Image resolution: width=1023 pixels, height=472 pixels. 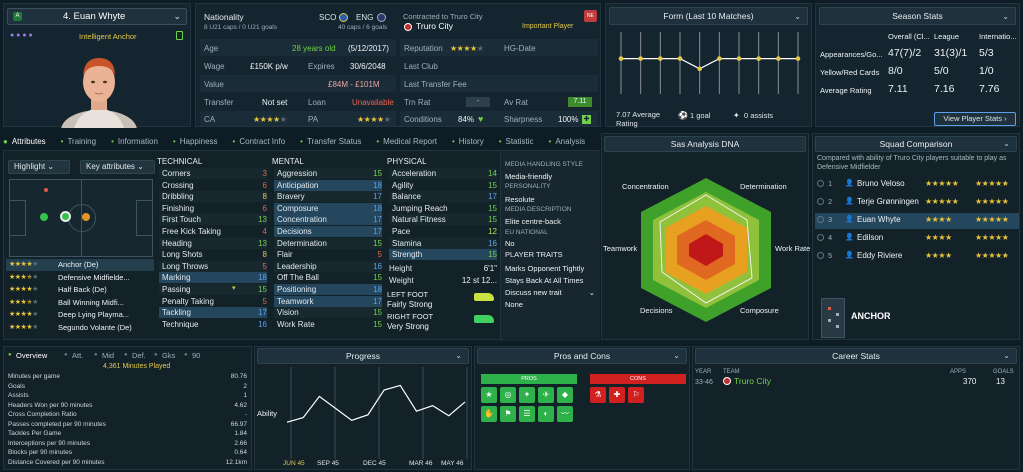 I want to click on squad-player-name: Euan Whyte, so click(x=879, y=219).